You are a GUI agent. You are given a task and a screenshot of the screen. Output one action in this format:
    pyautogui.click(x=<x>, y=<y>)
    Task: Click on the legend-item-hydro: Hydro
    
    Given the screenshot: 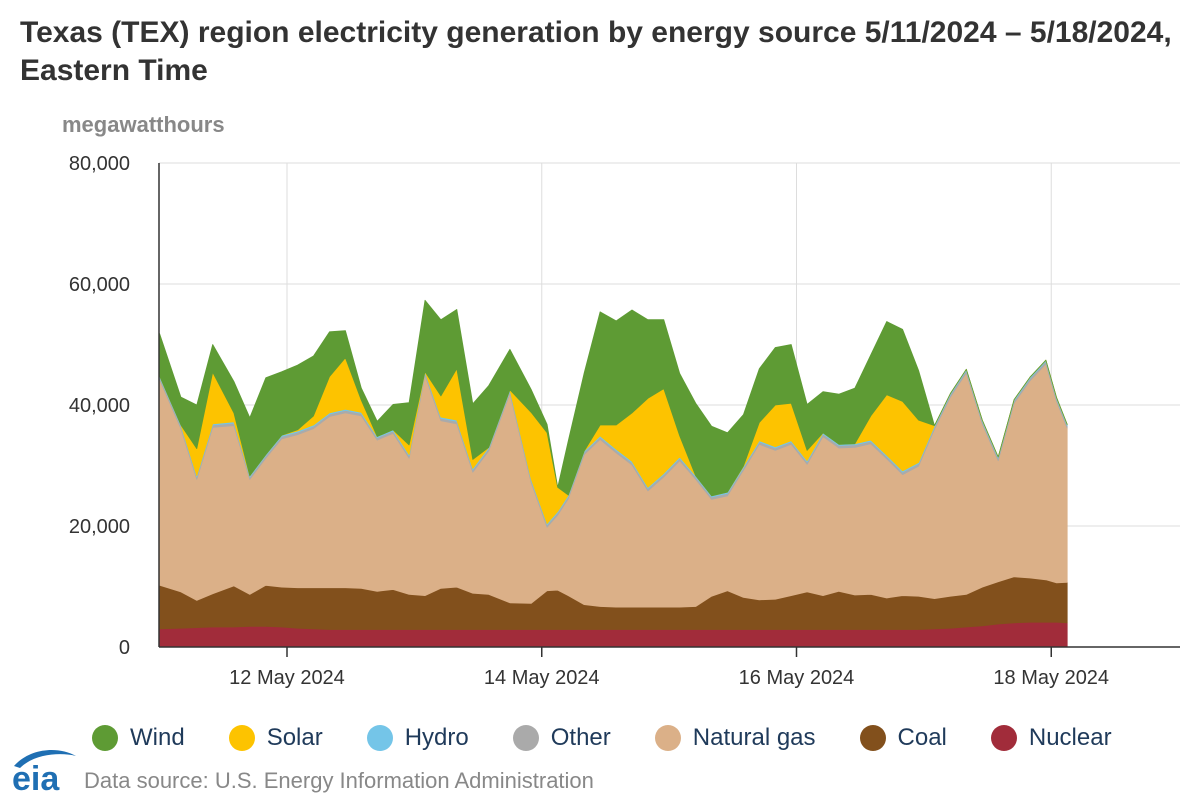 What is the action you would take?
    pyautogui.click(x=417, y=738)
    